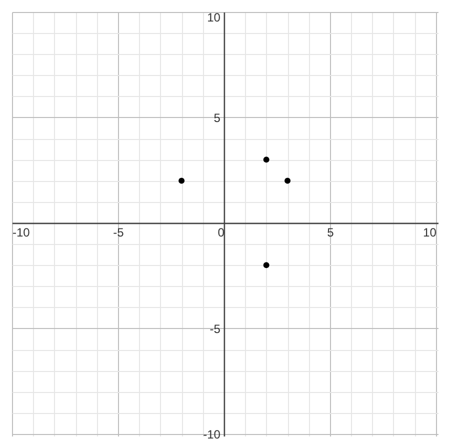 This screenshot has height=448, width=450. Describe the element at coordinates (212, 434) in the screenshot. I see `y-tick-label: -10` at that location.